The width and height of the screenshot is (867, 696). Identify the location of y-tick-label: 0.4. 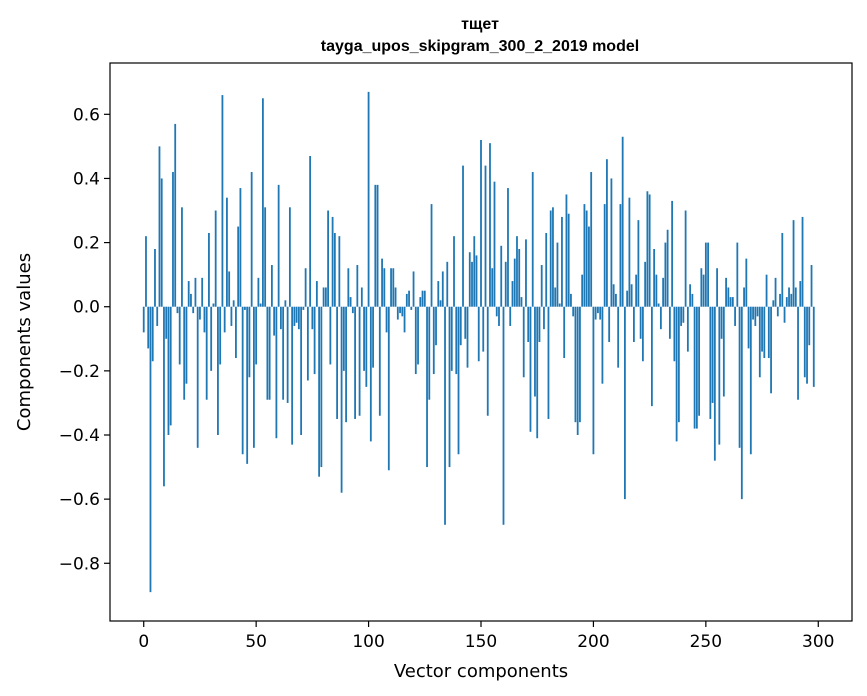
(86, 179).